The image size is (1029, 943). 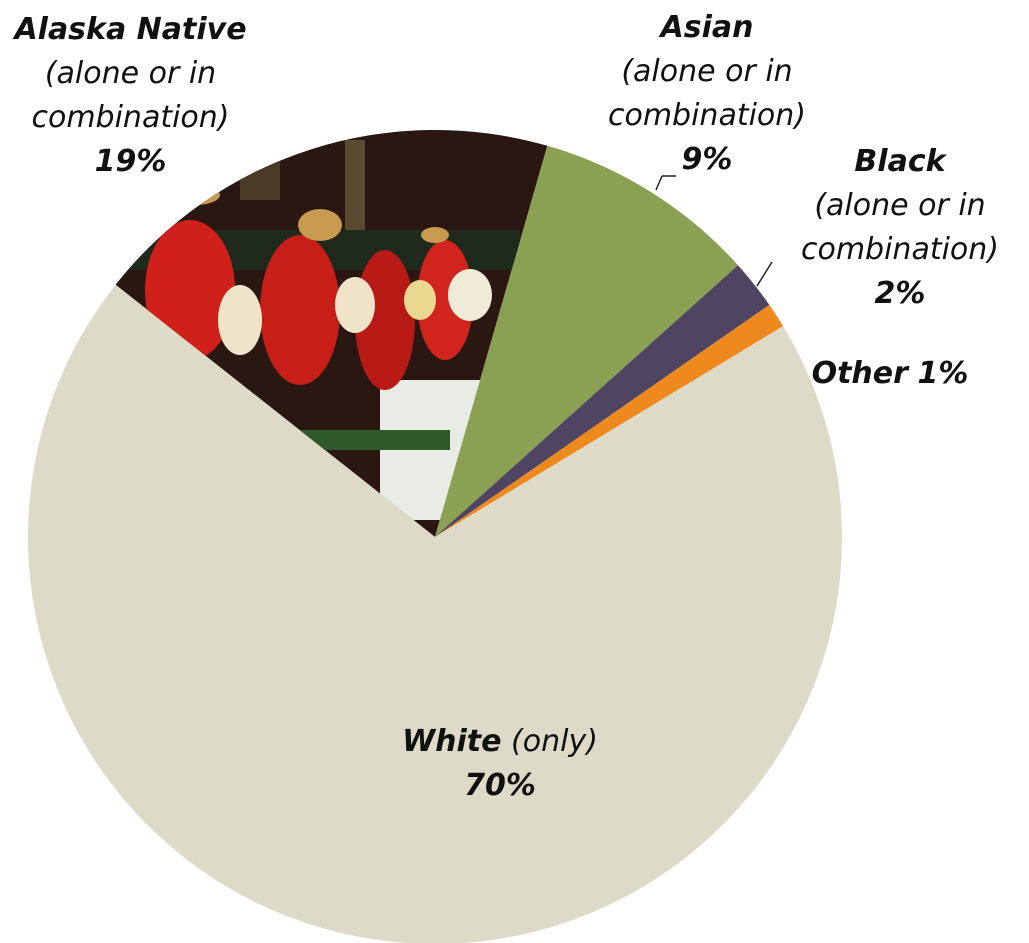 What do you see at coordinates (943, 373) in the screenshot?
I see `value-label: 1%` at bounding box center [943, 373].